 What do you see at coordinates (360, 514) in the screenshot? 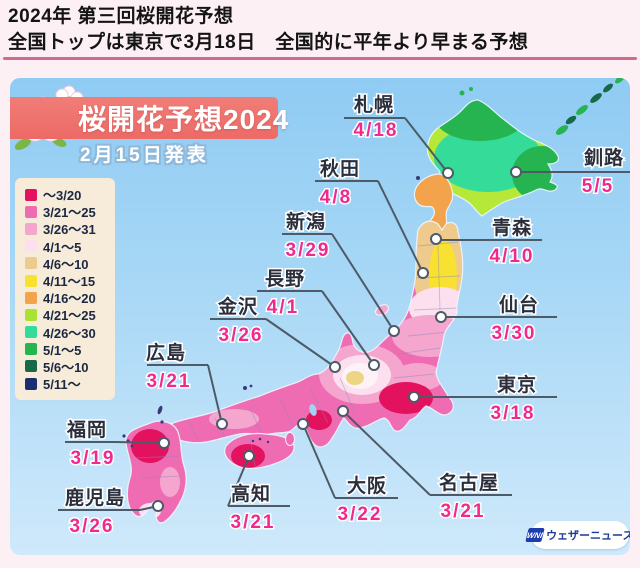
I see `city-date-osaka: 3/22` at bounding box center [360, 514].